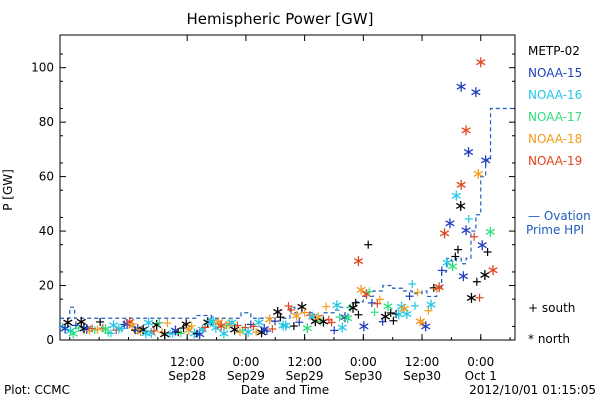 This screenshot has width=600, height=400. Describe the element at coordinates (285, 390) in the screenshot. I see `x-axis-label: Date and Time` at that location.